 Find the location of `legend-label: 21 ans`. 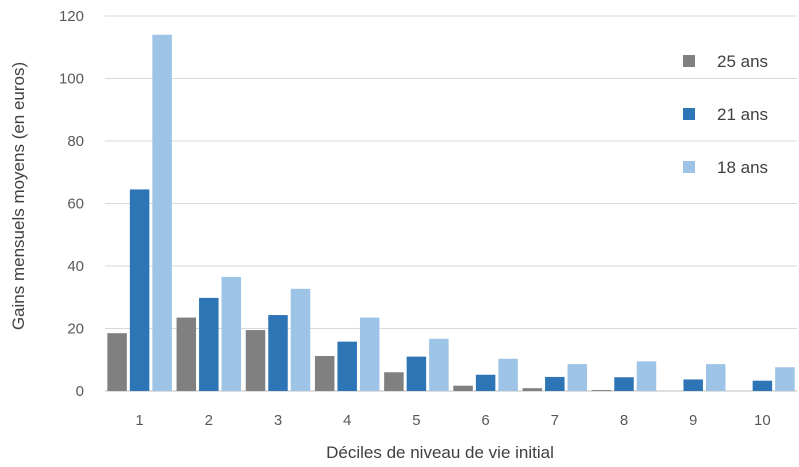

legend-label: 21 ans is located at coordinates (742, 114).